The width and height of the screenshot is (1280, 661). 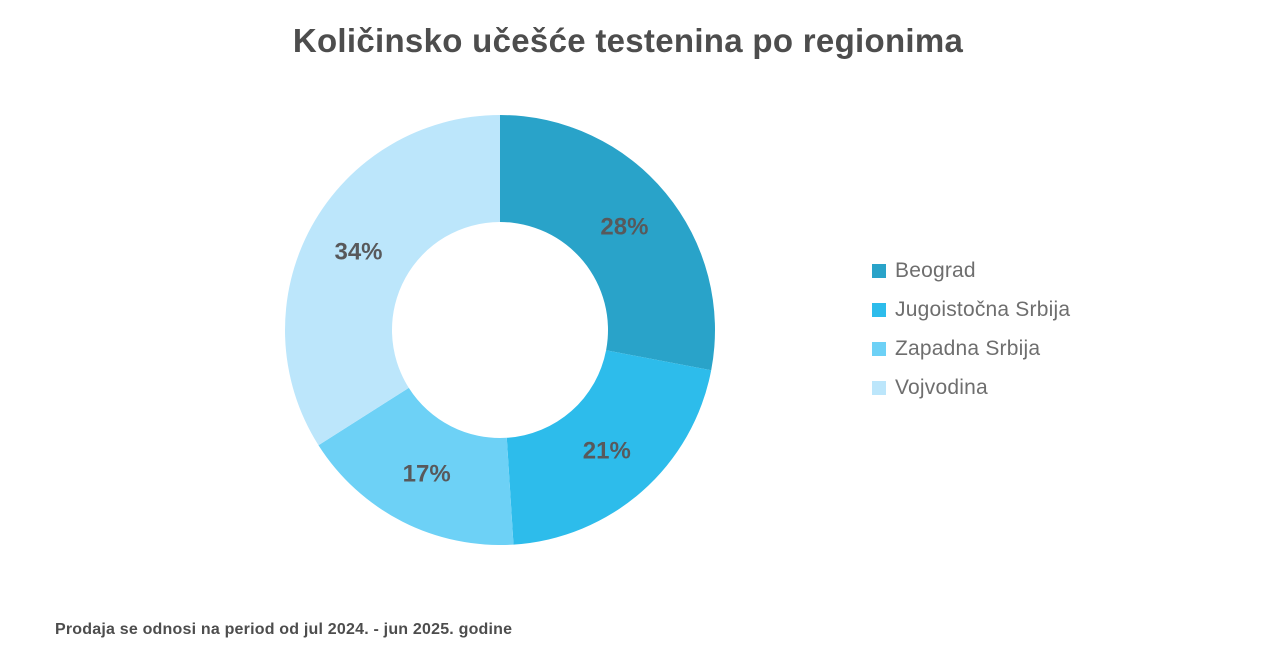 I want to click on legend-item-jugoistocna-srbija: Jugoistočna Srbija, so click(x=971, y=309).